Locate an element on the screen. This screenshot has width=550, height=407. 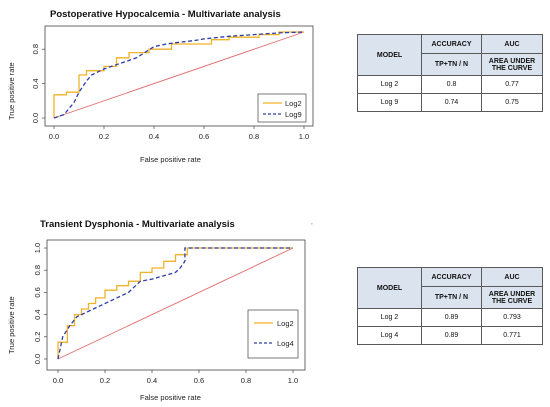
table-row: Log 2 0.89 0.793 is located at coordinates (450, 317).